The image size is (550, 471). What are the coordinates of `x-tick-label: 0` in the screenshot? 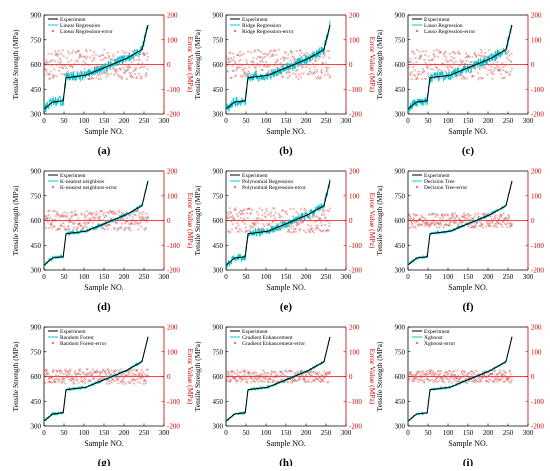 It's located at (226, 433).